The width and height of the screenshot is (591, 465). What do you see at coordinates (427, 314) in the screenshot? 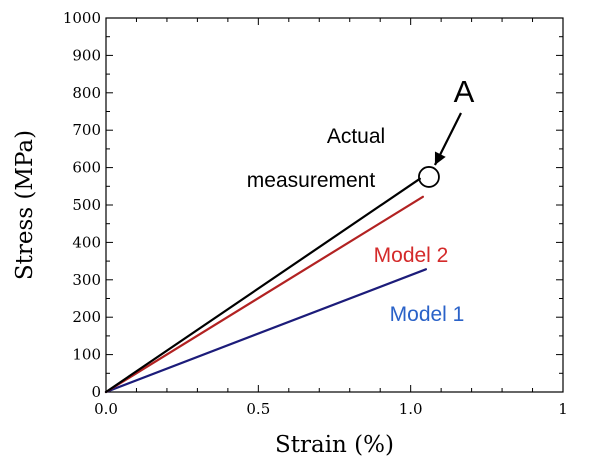
I see `annotation-model-1: Model 1` at bounding box center [427, 314].